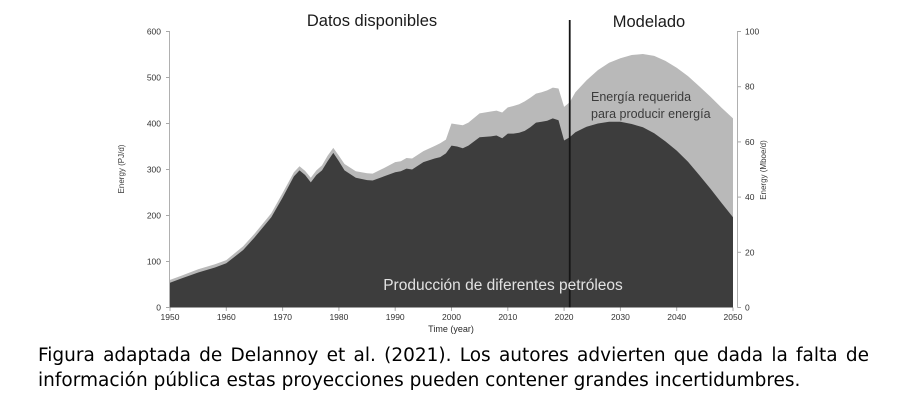 Image resolution: width=906 pixels, height=417 pixels. What do you see at coordinates (282, 317) in the screenshot?
I see `x-tick-label: 1970` at bounding box center [282, 317].